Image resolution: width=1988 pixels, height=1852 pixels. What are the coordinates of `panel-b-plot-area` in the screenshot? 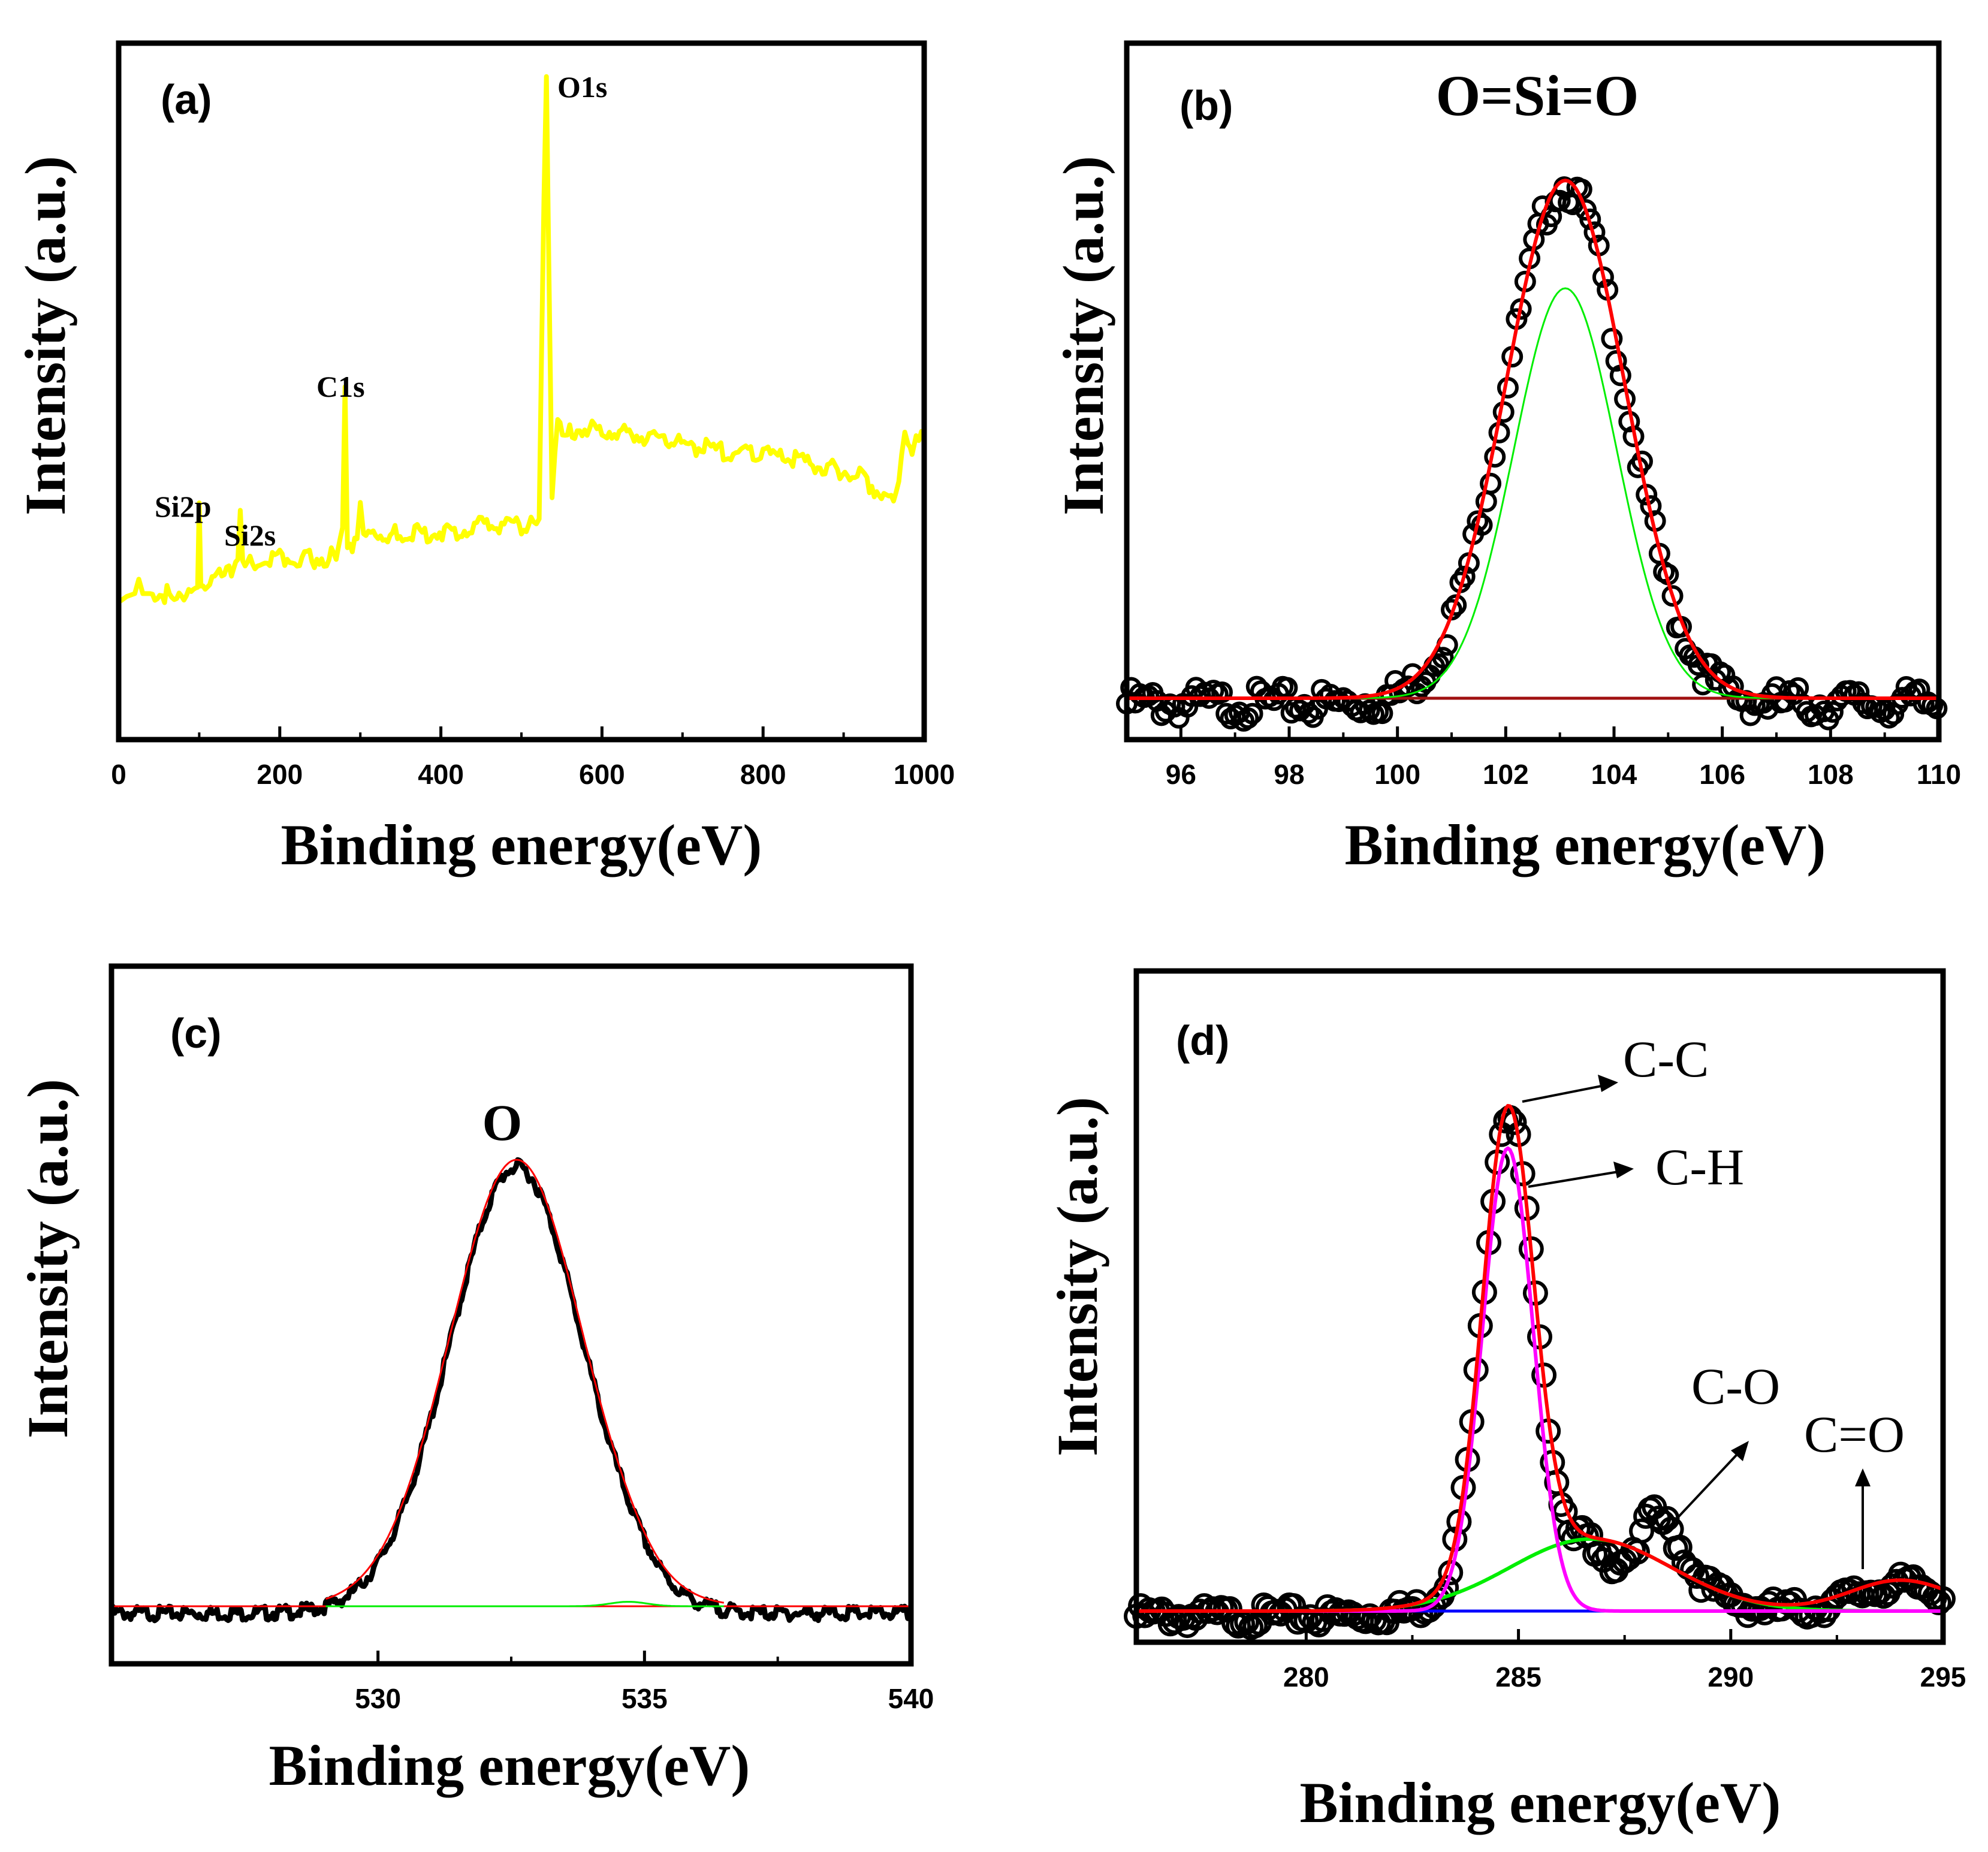 It's located at (1532, 454).